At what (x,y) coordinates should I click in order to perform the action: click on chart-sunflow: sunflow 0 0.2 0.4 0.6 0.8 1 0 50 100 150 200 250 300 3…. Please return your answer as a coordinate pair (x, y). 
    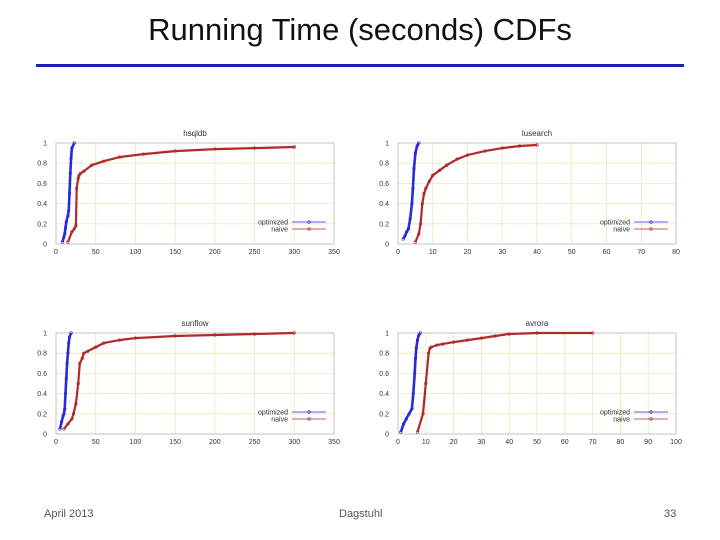
    Looking at the image, I should click on (185, 382).